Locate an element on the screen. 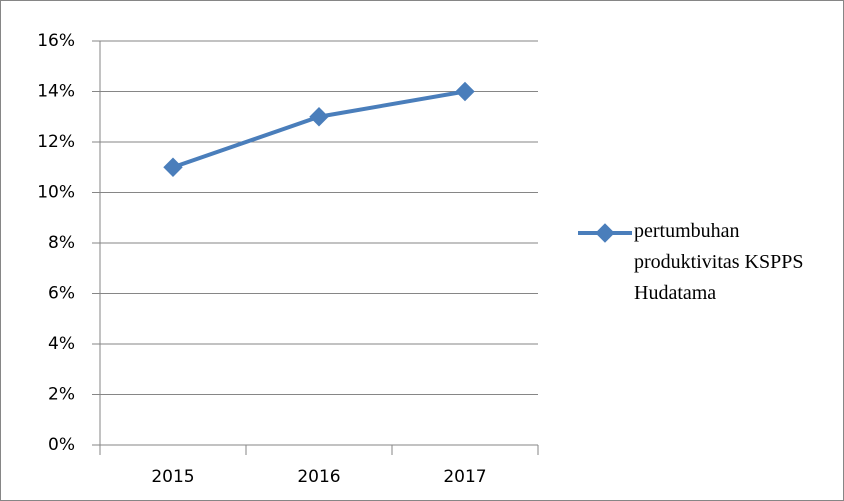 The width and height of the screenshot is (844, 501). legend-marker is located at coordinates (605, 233).